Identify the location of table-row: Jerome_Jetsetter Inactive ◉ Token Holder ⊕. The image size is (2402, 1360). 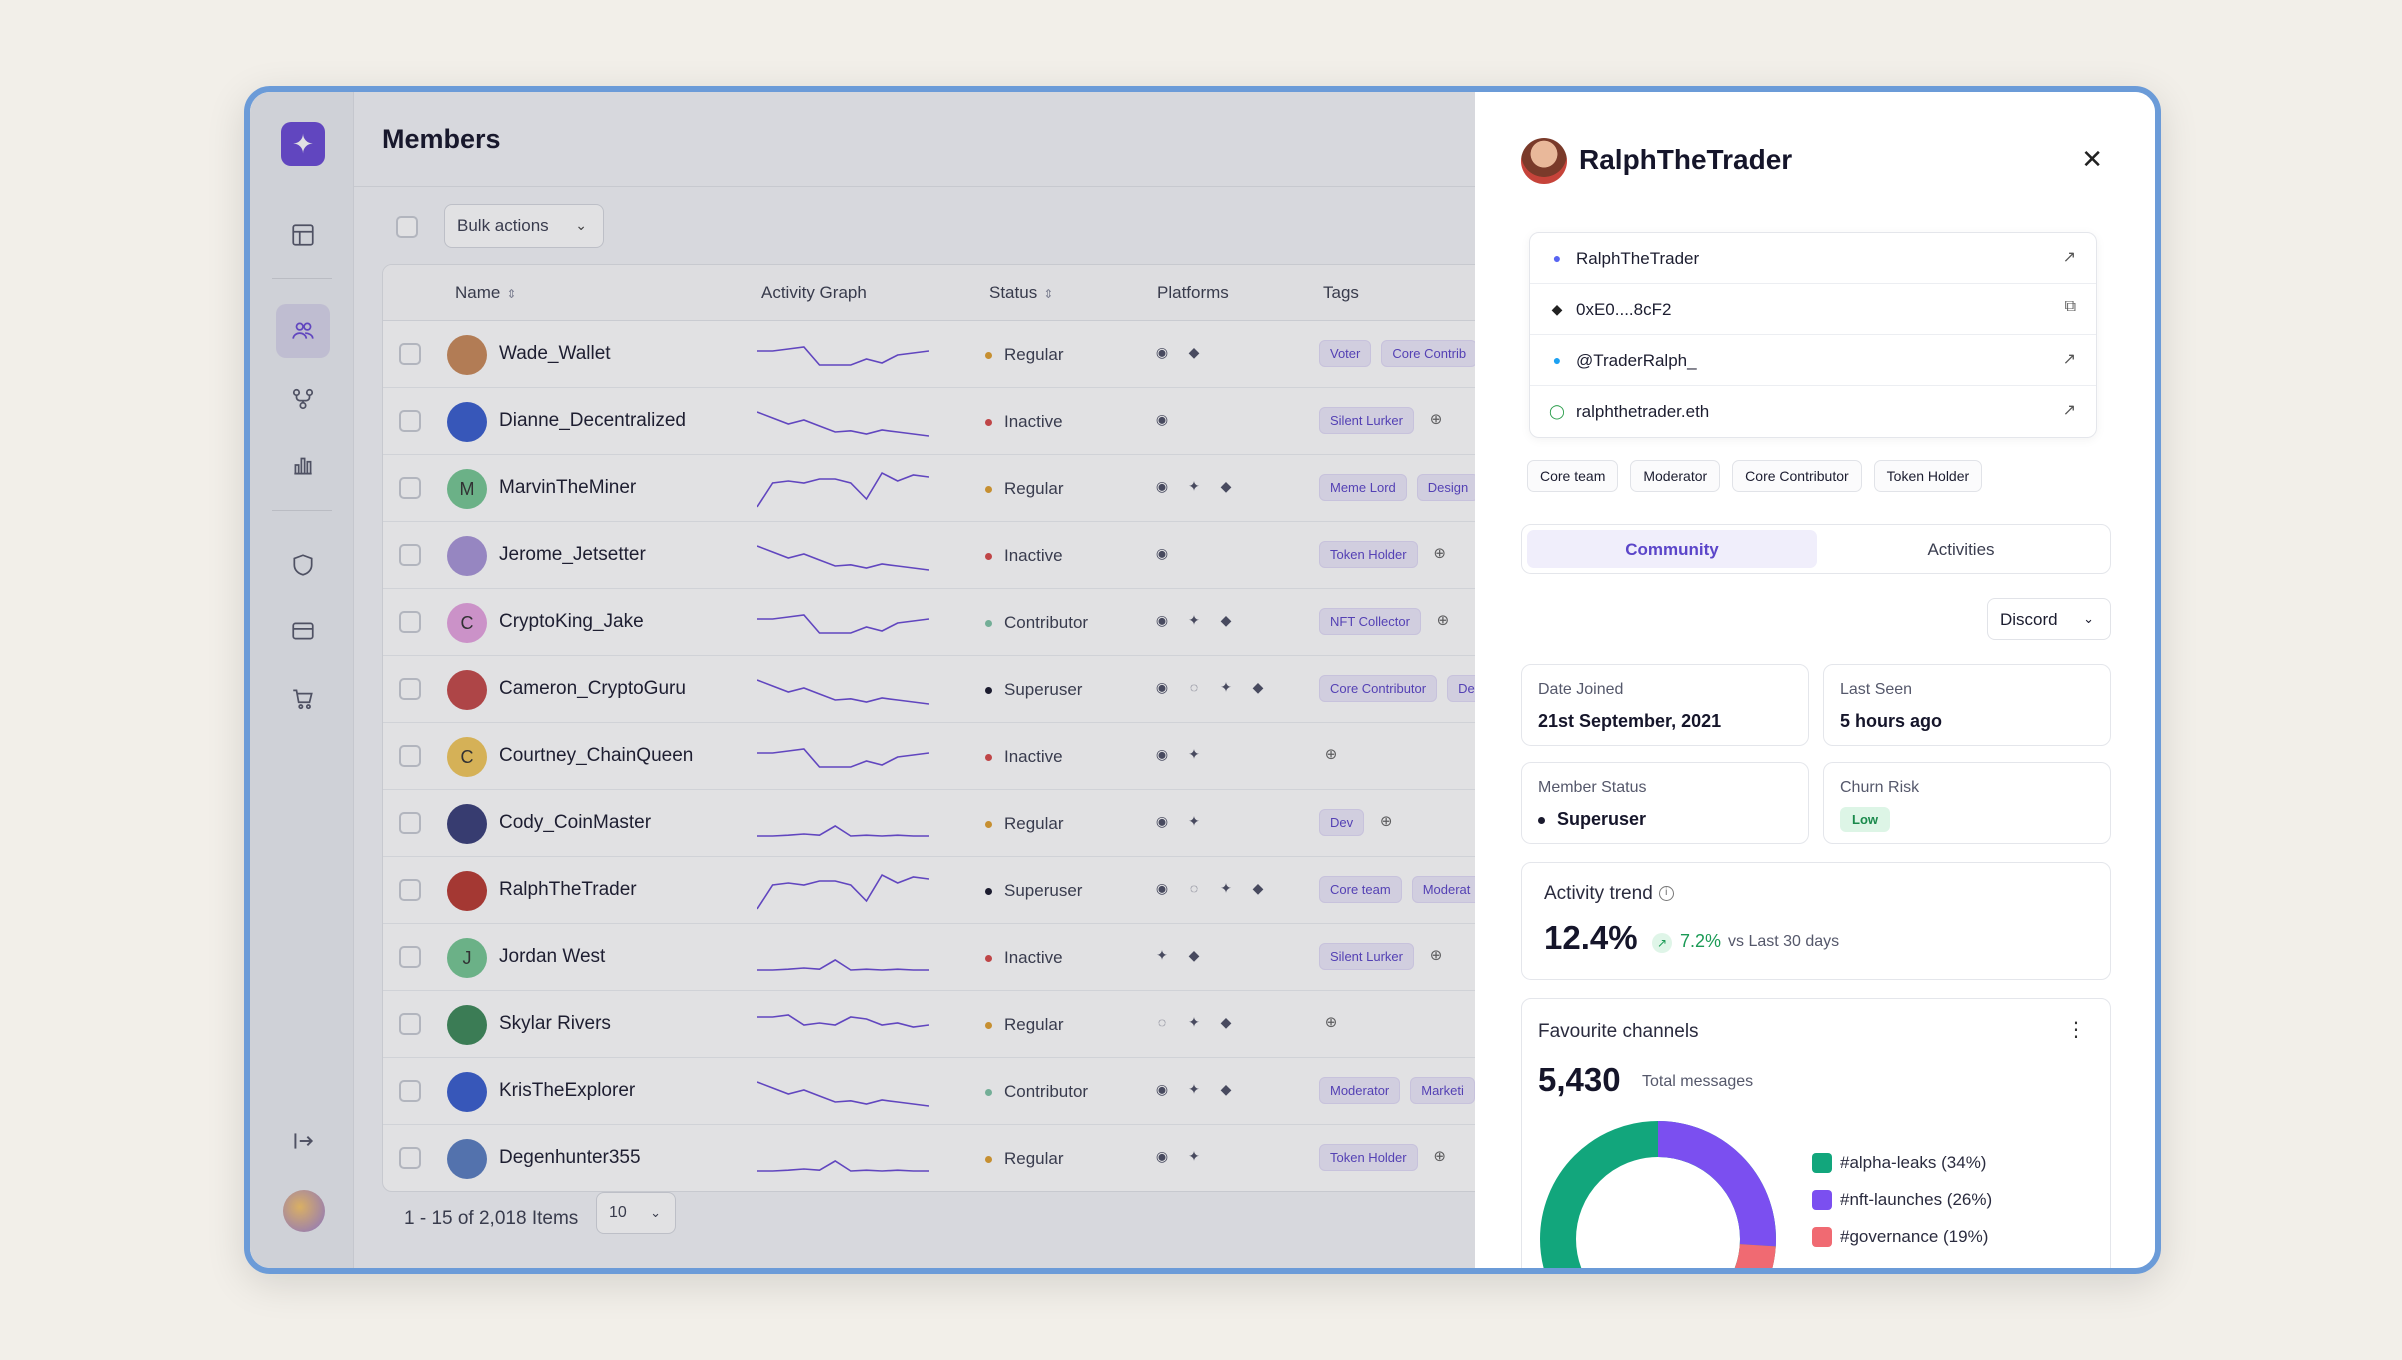
(937, 555).